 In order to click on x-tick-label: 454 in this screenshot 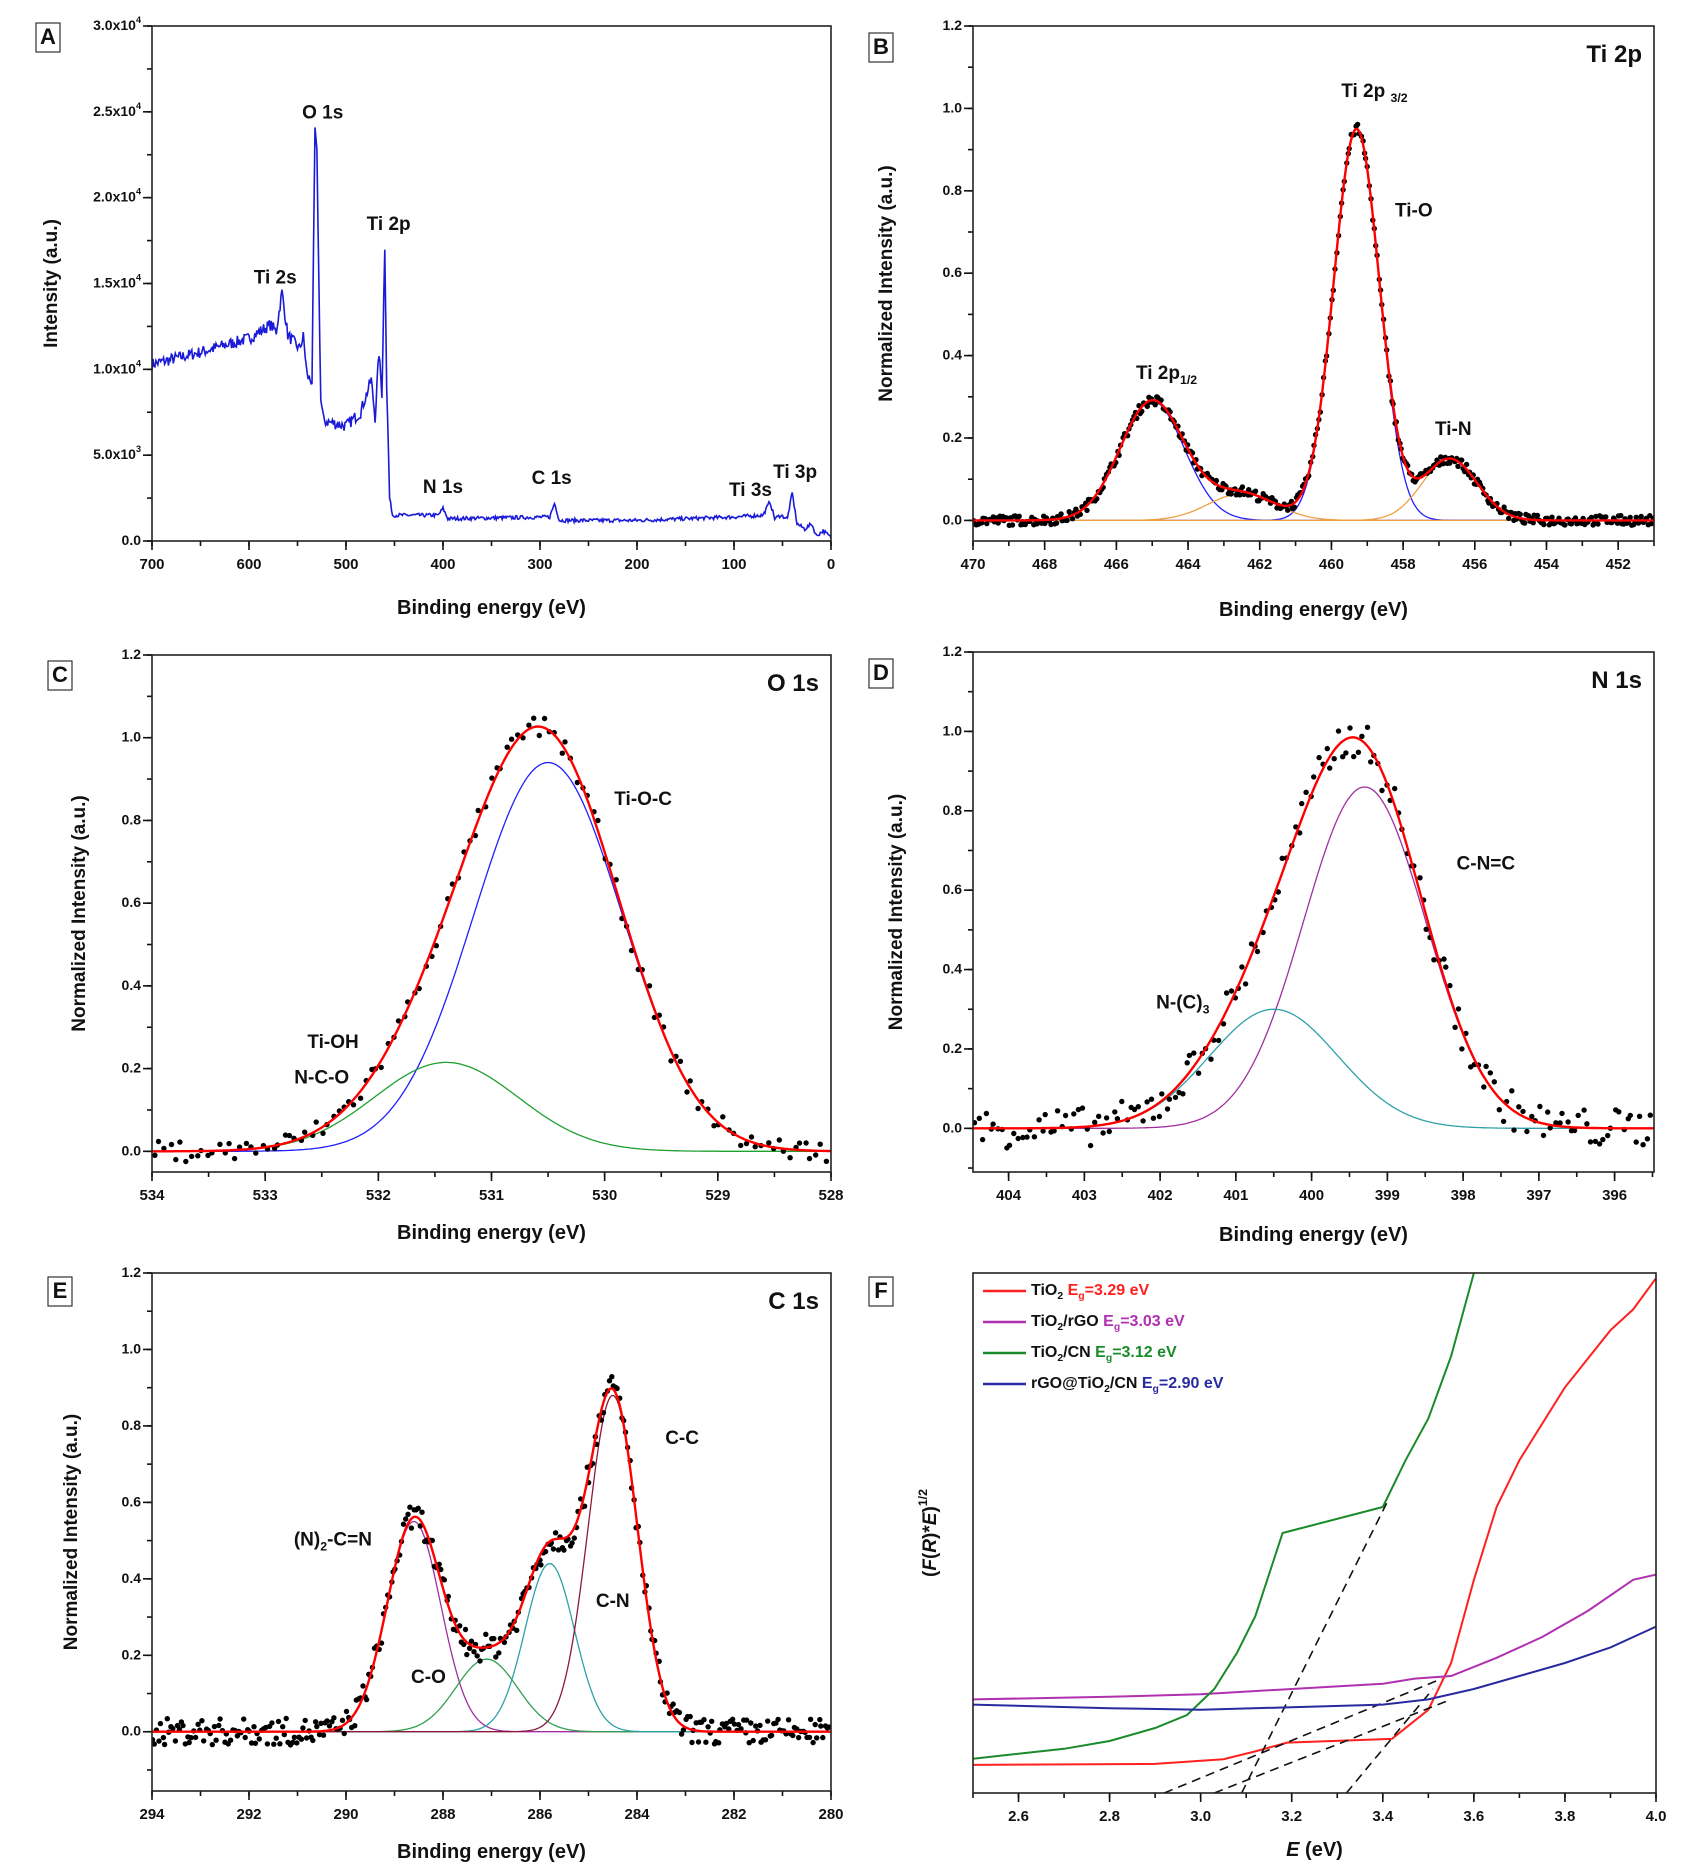, I will do `click(1547, 564)`.